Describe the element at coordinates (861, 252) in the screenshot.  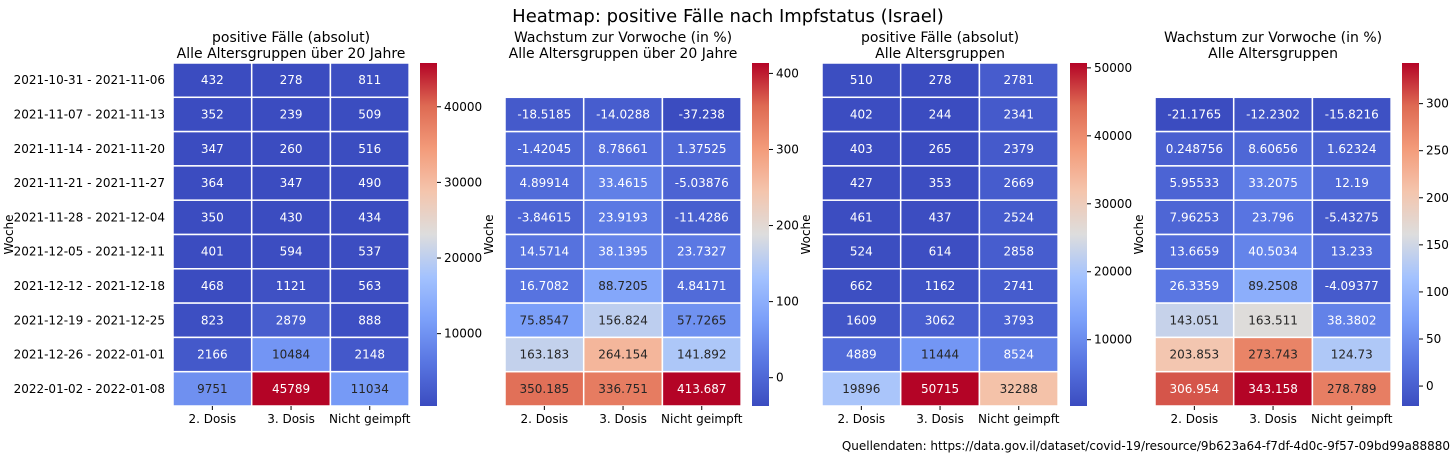
I see `cell-value-label: 524` at that location.